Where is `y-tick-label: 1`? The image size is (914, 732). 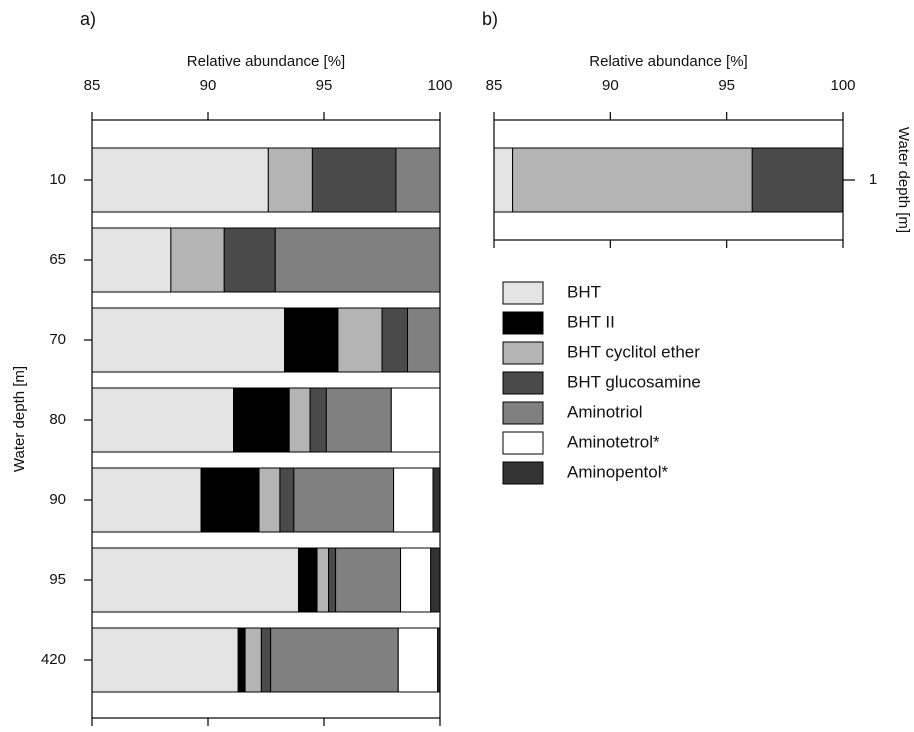
y-tick-label: 1 is located at coordinates (873, 179).